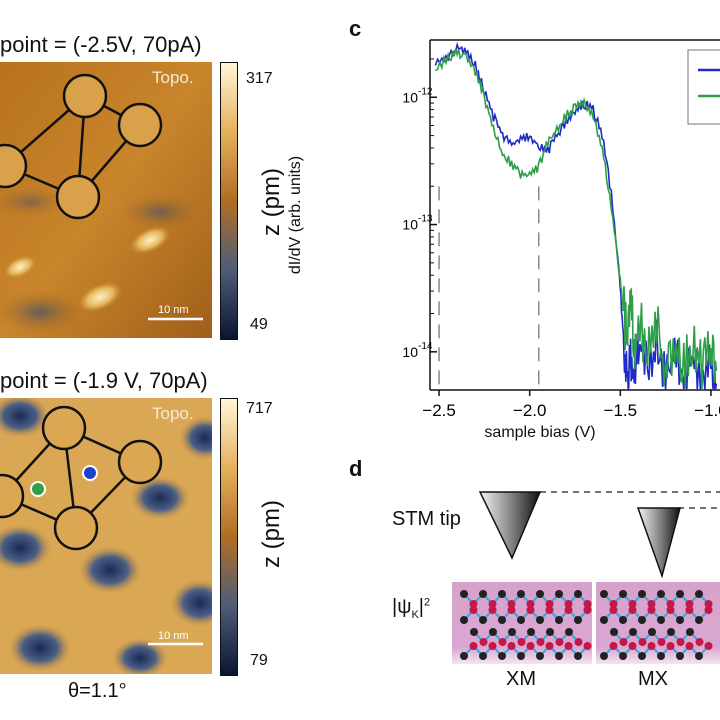 The width and height of the screenshot is (720, 720). I want to click on y-tick-label-0: 10, so click(410, 352).